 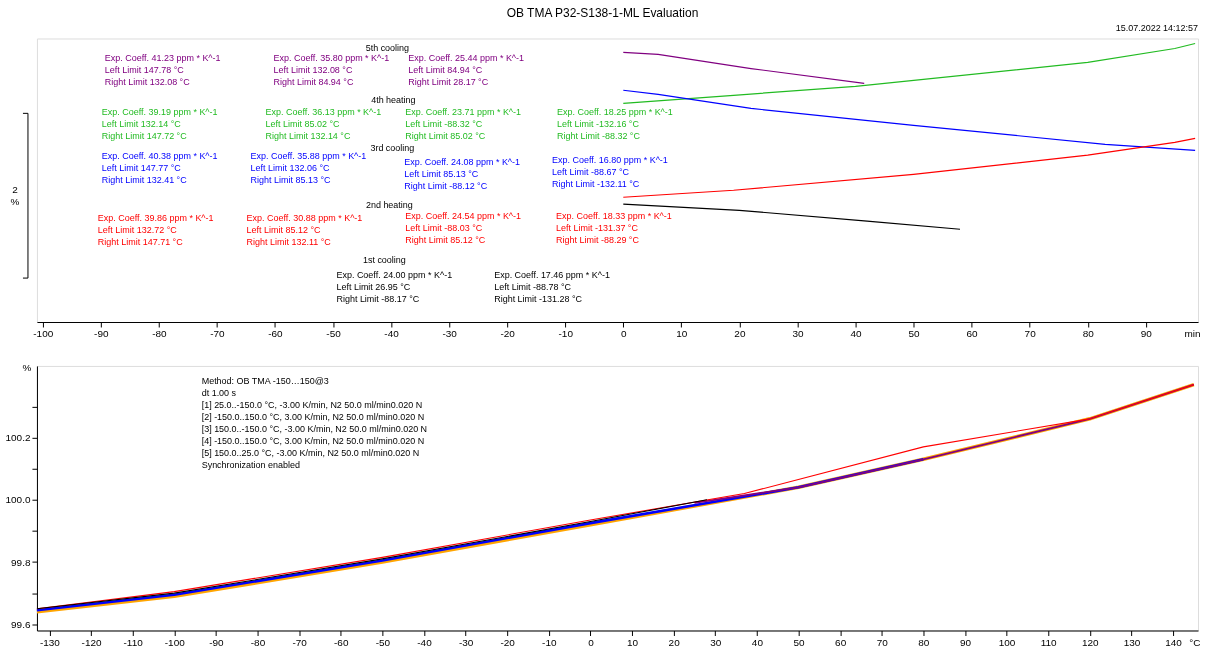 I want to click on x-axis-title: °C, so click(x=1195, y=642).